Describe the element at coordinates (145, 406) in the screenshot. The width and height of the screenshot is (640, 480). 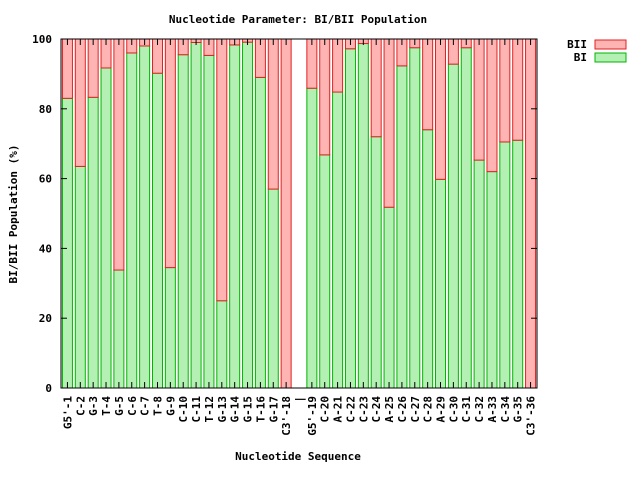
I see `x-tick-label-C-7: C-7` at that location.